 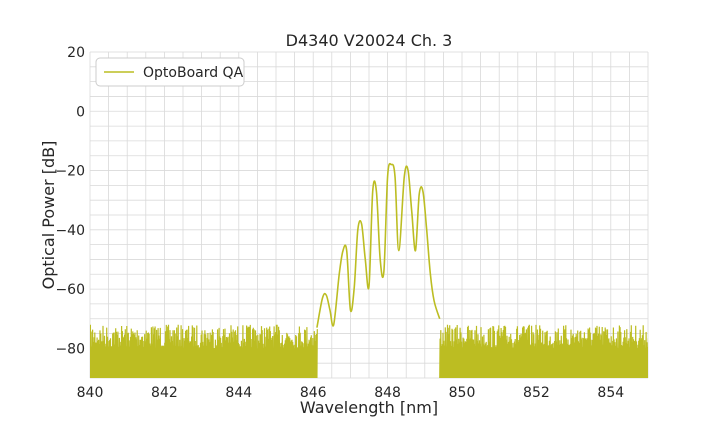 What do you see at coordinates (369, 40) in the screenshot?
I see `chart-title: D4340 V20024 Ch. 3` at bounding box center [369, 40].